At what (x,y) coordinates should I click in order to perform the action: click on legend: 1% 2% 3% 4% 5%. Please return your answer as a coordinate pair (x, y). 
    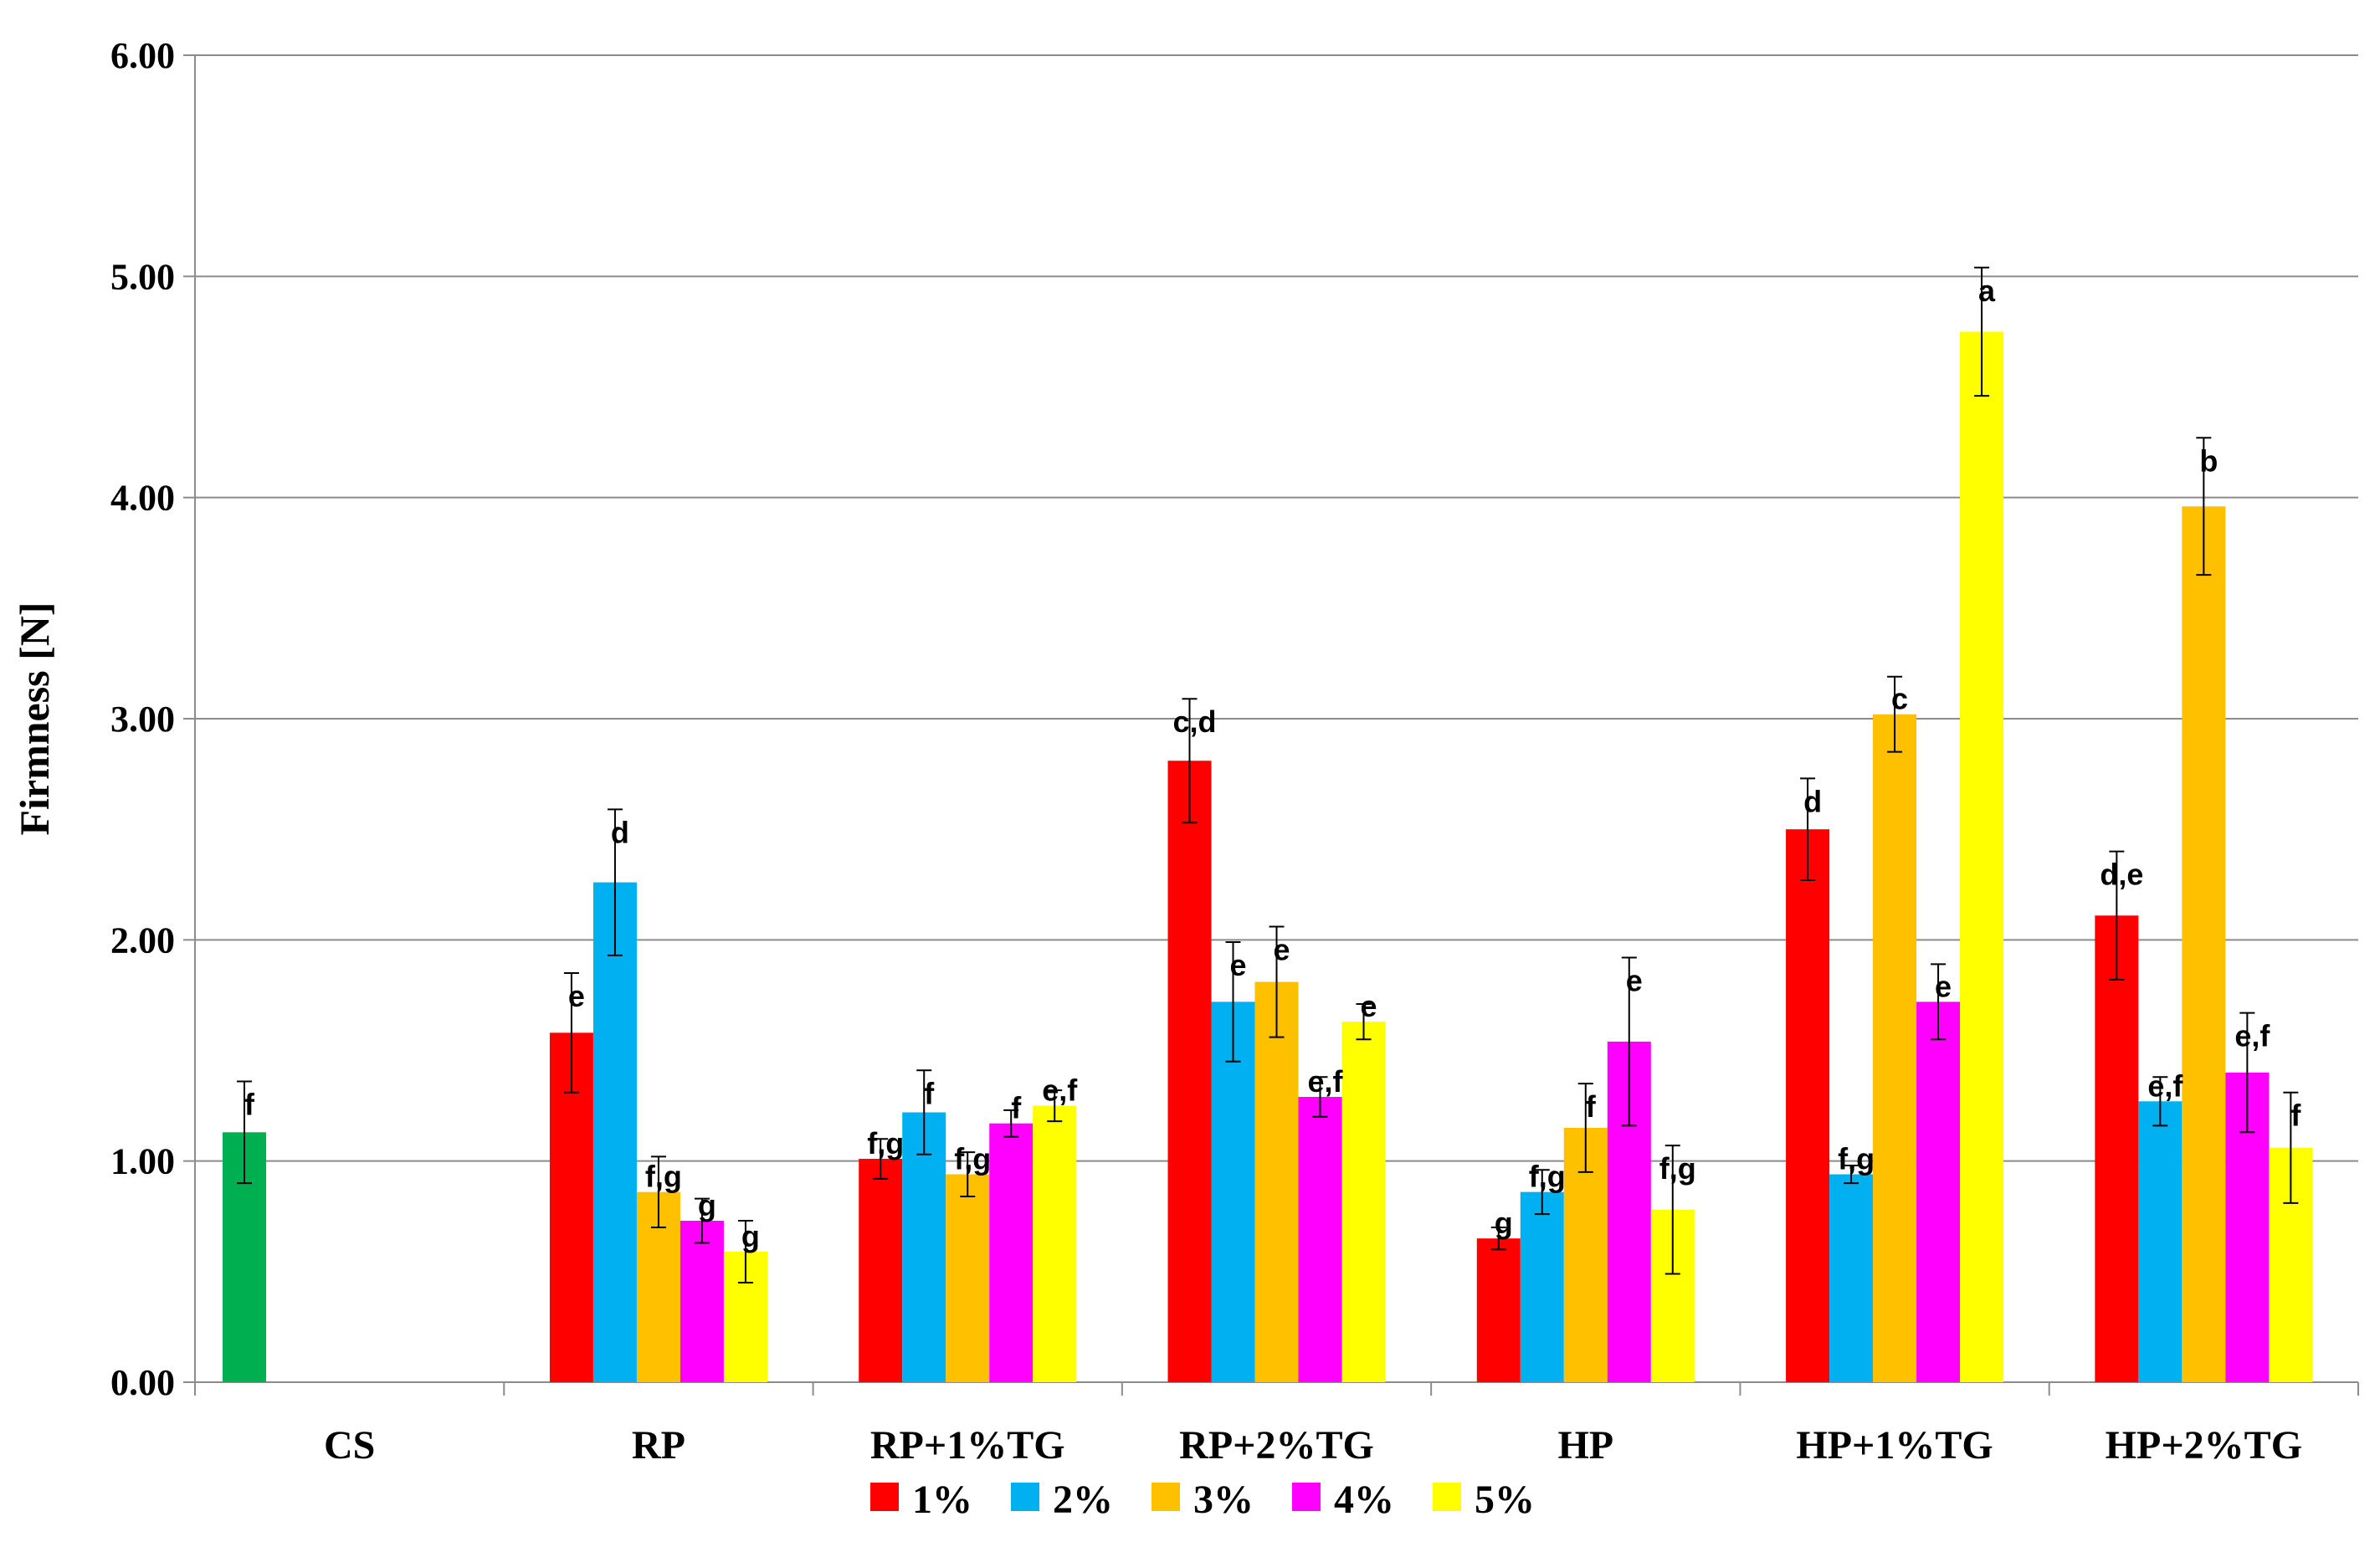
    Looking at the image, I should click on (1202, 1500).